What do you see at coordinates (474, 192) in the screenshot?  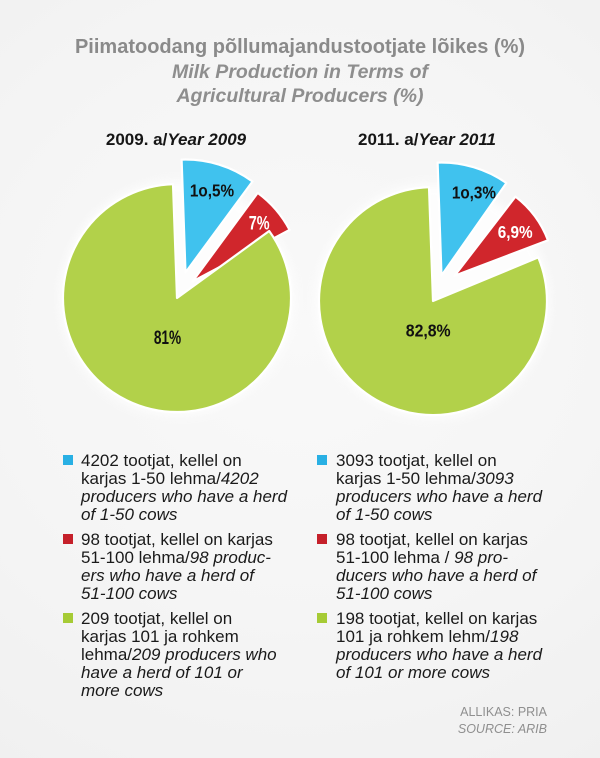 I see `svg-text: 1o,3%` at bounding box center [474, 192].